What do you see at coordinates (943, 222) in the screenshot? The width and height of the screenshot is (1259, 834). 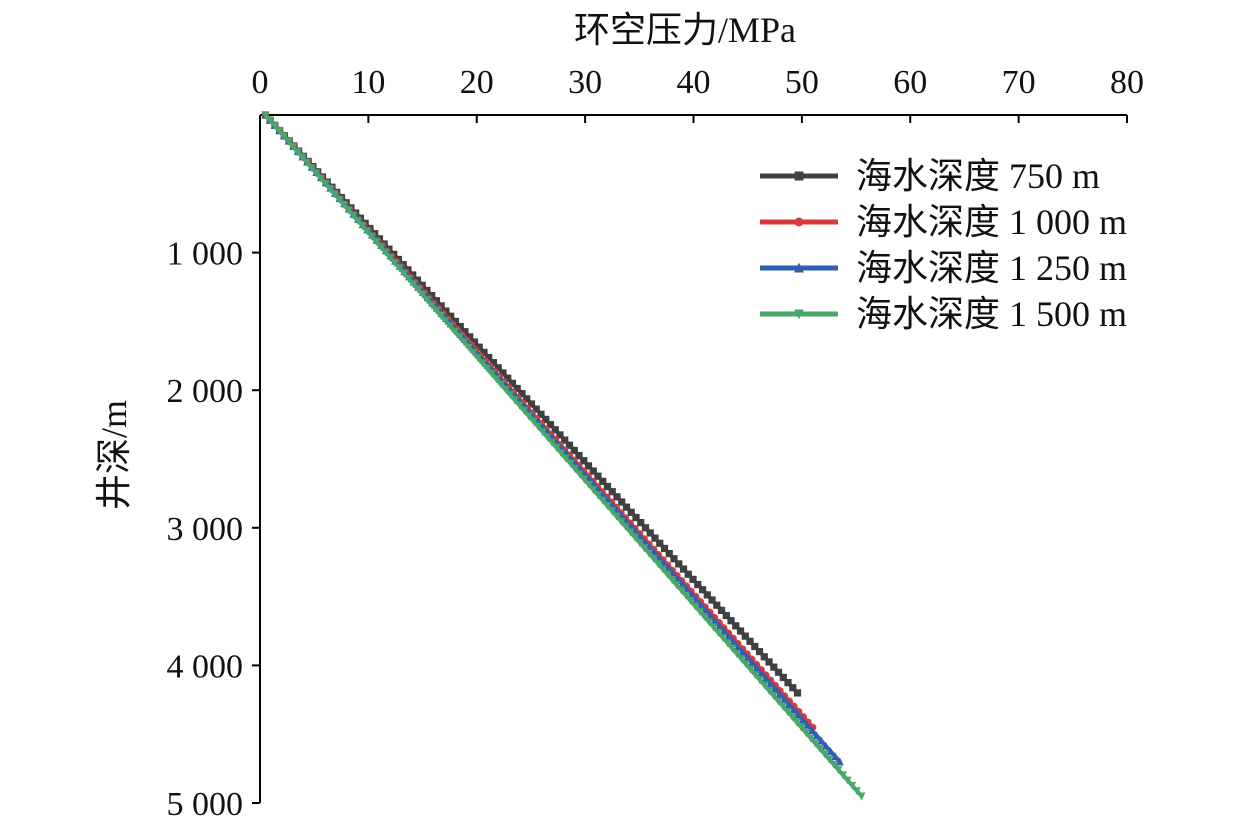 I see `legend-item: 海水深度 1 000 m` at bounding box center [943, 222].